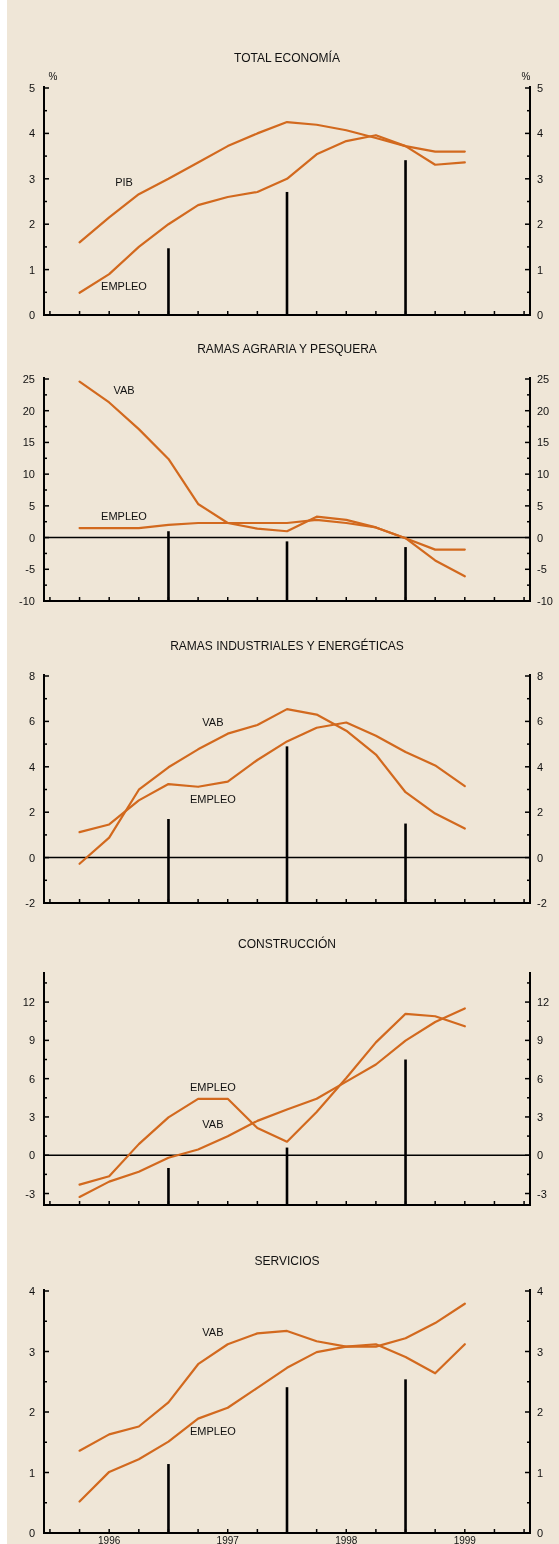 The image size is (559, 1544). I want to click on y2-tick-label: -3, so click(542, 1193).